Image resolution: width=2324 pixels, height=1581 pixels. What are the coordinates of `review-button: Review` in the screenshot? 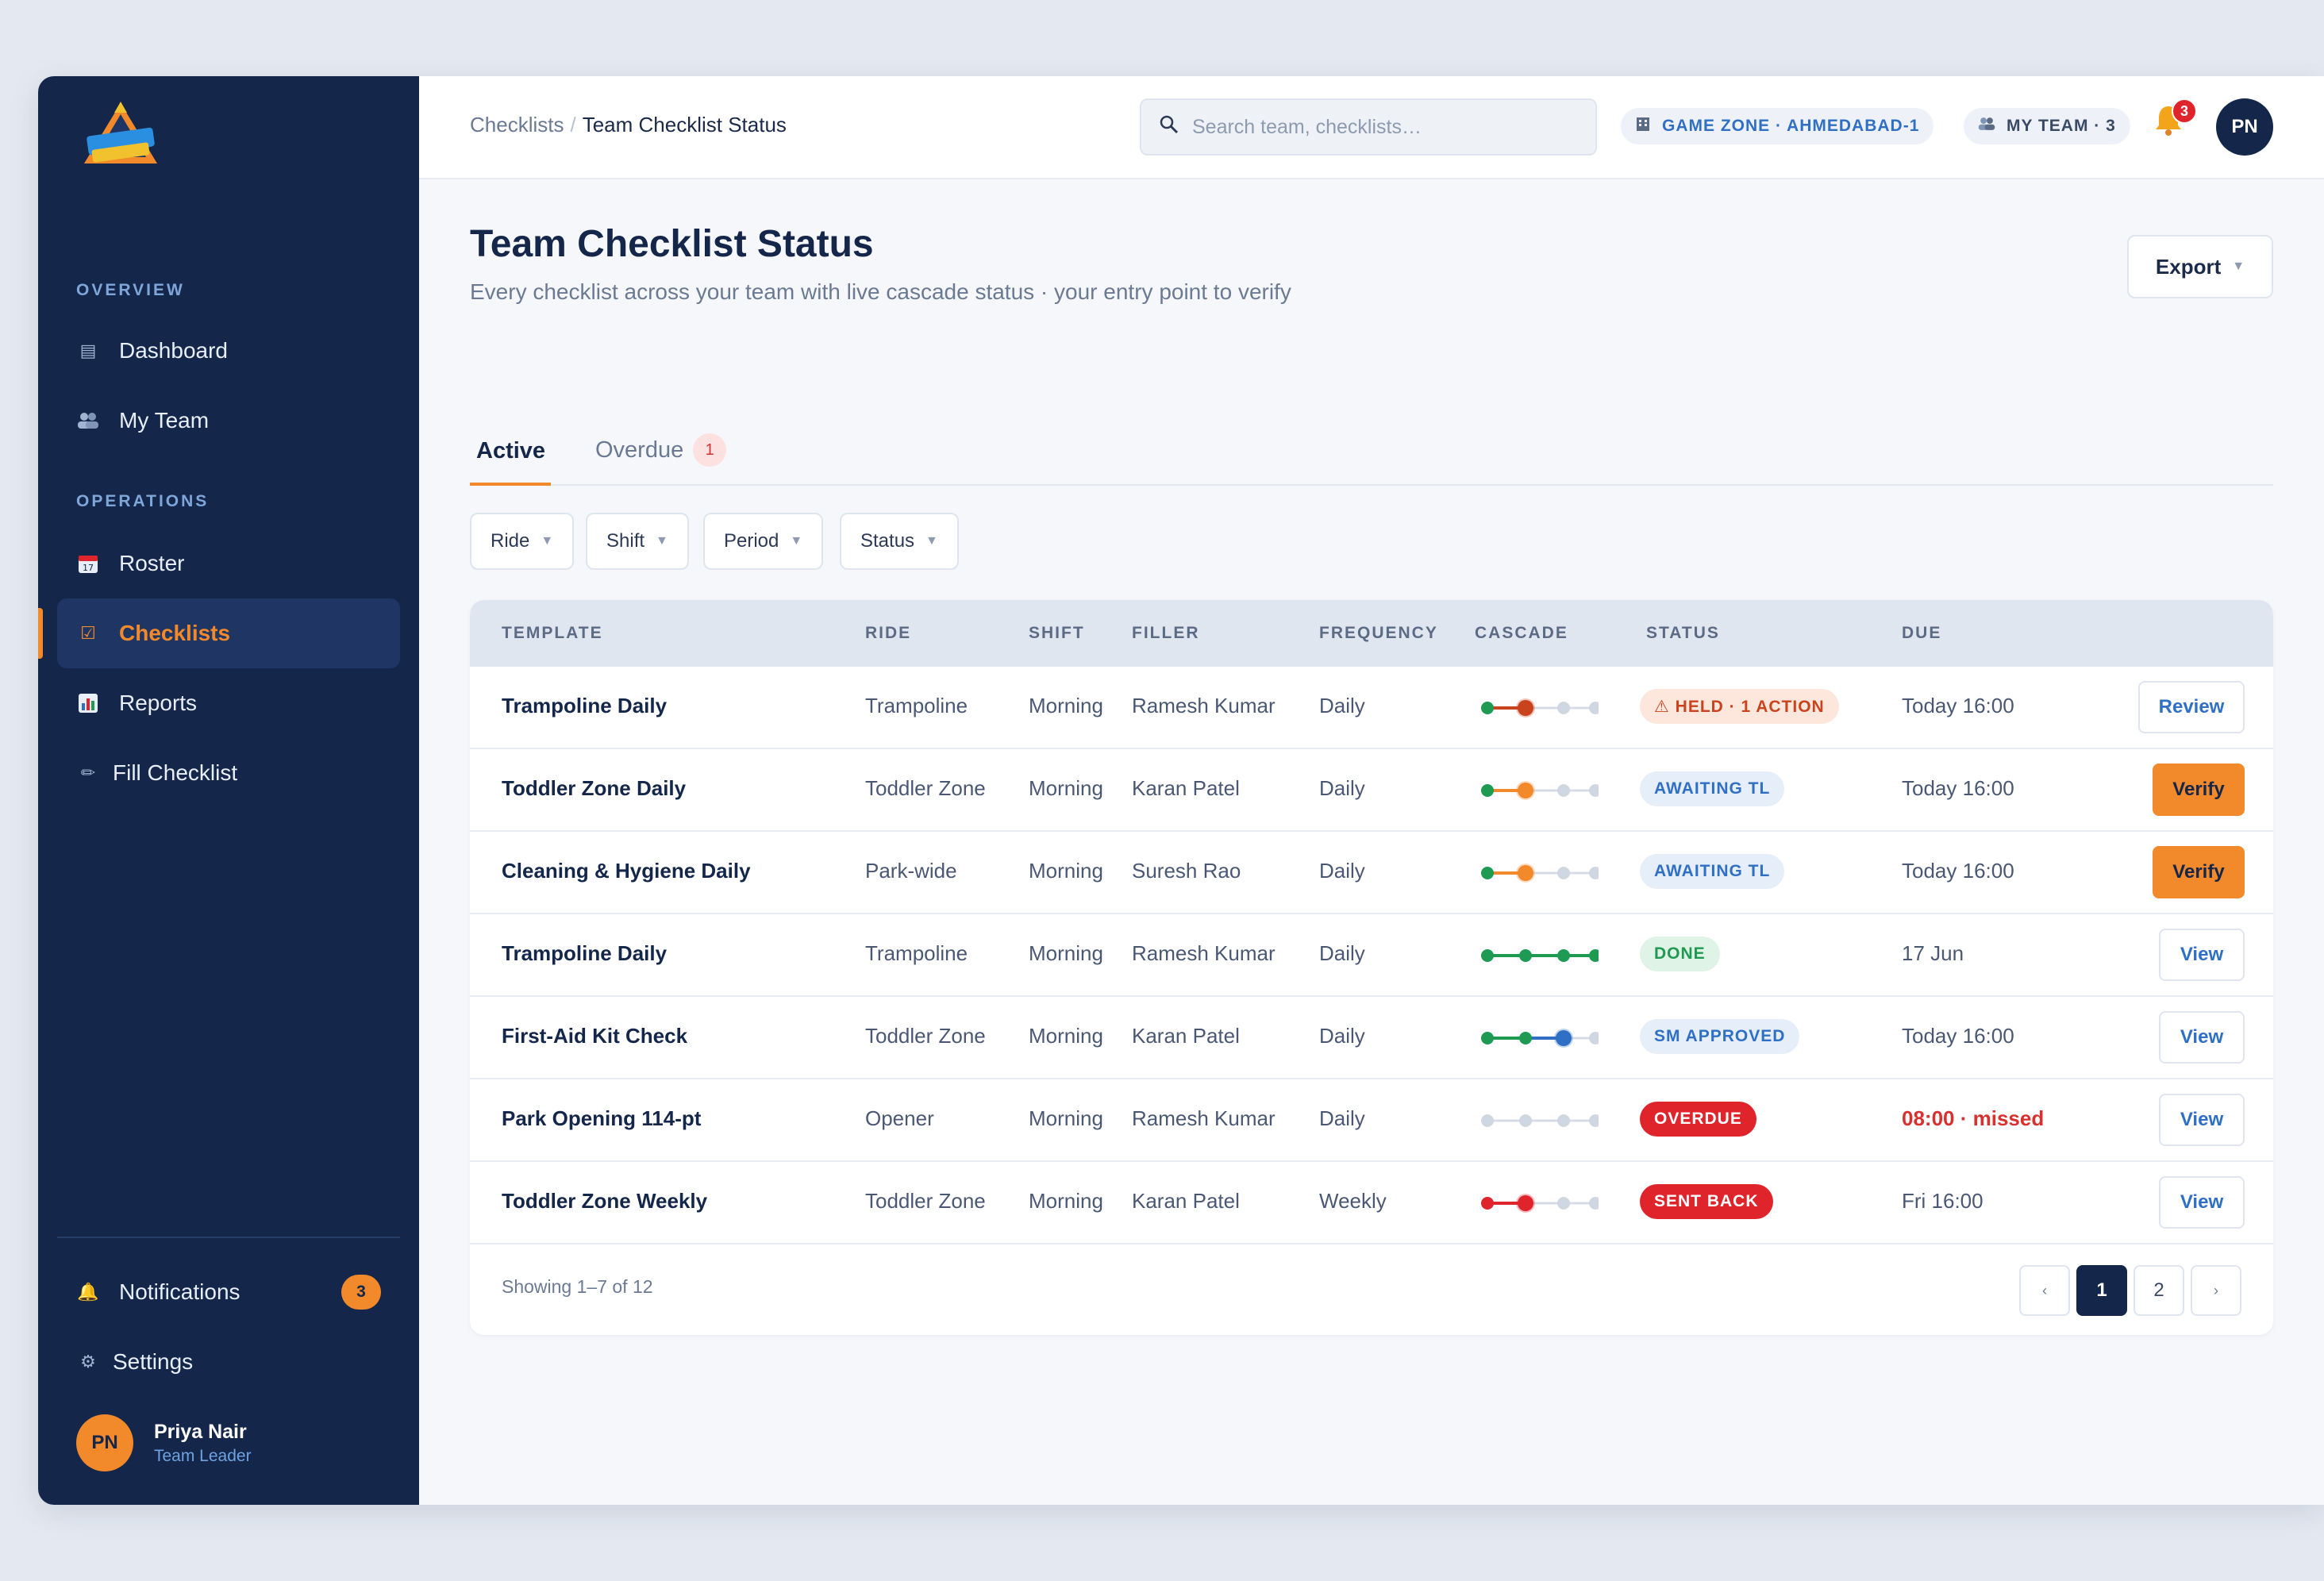 It's located at (2191, 707).